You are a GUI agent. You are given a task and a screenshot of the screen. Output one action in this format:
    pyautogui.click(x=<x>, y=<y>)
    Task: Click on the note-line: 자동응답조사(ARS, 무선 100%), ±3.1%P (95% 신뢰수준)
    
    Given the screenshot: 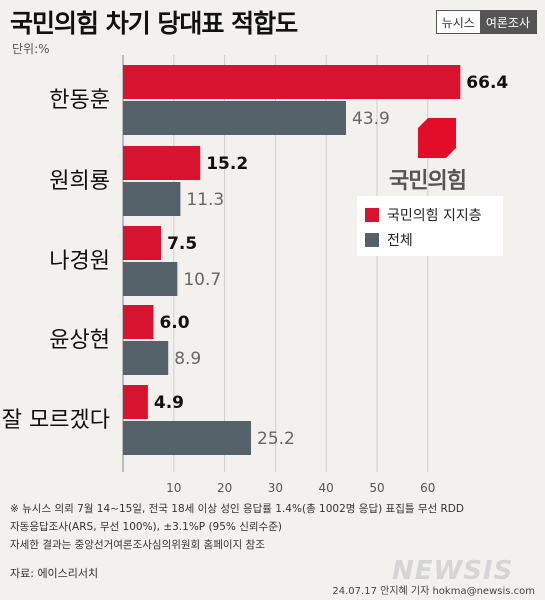 What is the action you would take?
    pyautogui.click(x=146, y=527)
    